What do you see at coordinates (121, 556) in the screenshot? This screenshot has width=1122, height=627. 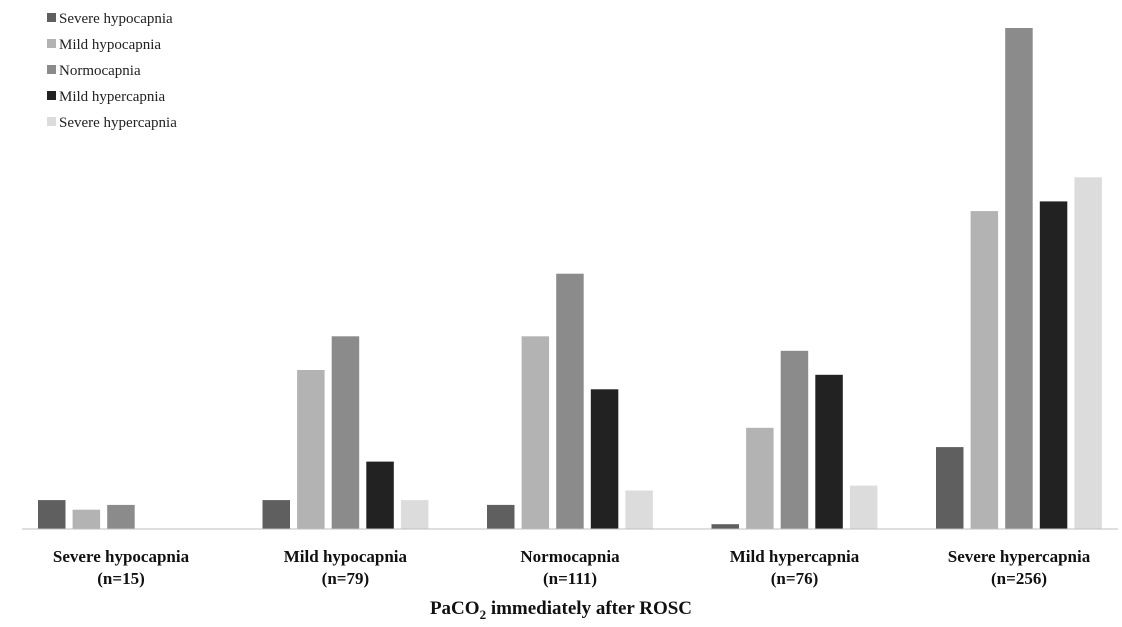 I see `category-label: Severe hypocapnia` at bounding box center [121, 556].